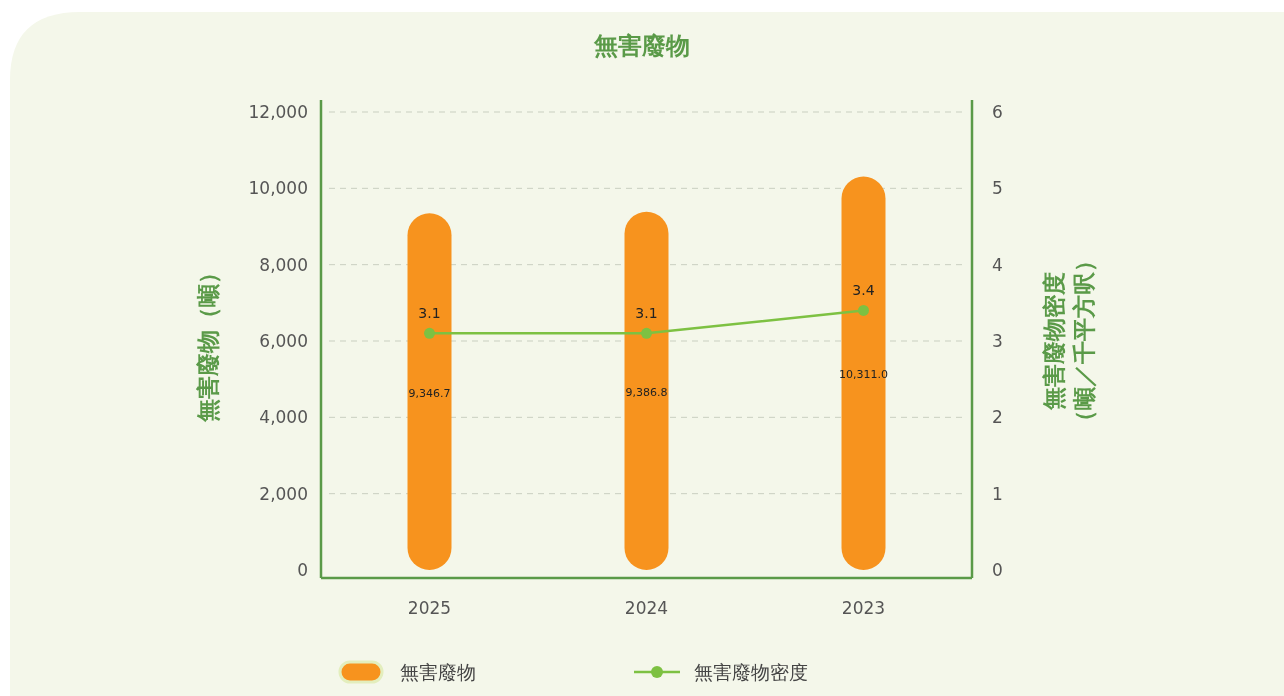 The image size is (1284, 696). What do you see at coordinates (278, 112) in the screenshot?
I see `y-tick-label: 12,000` at bounding box center [278, 112].